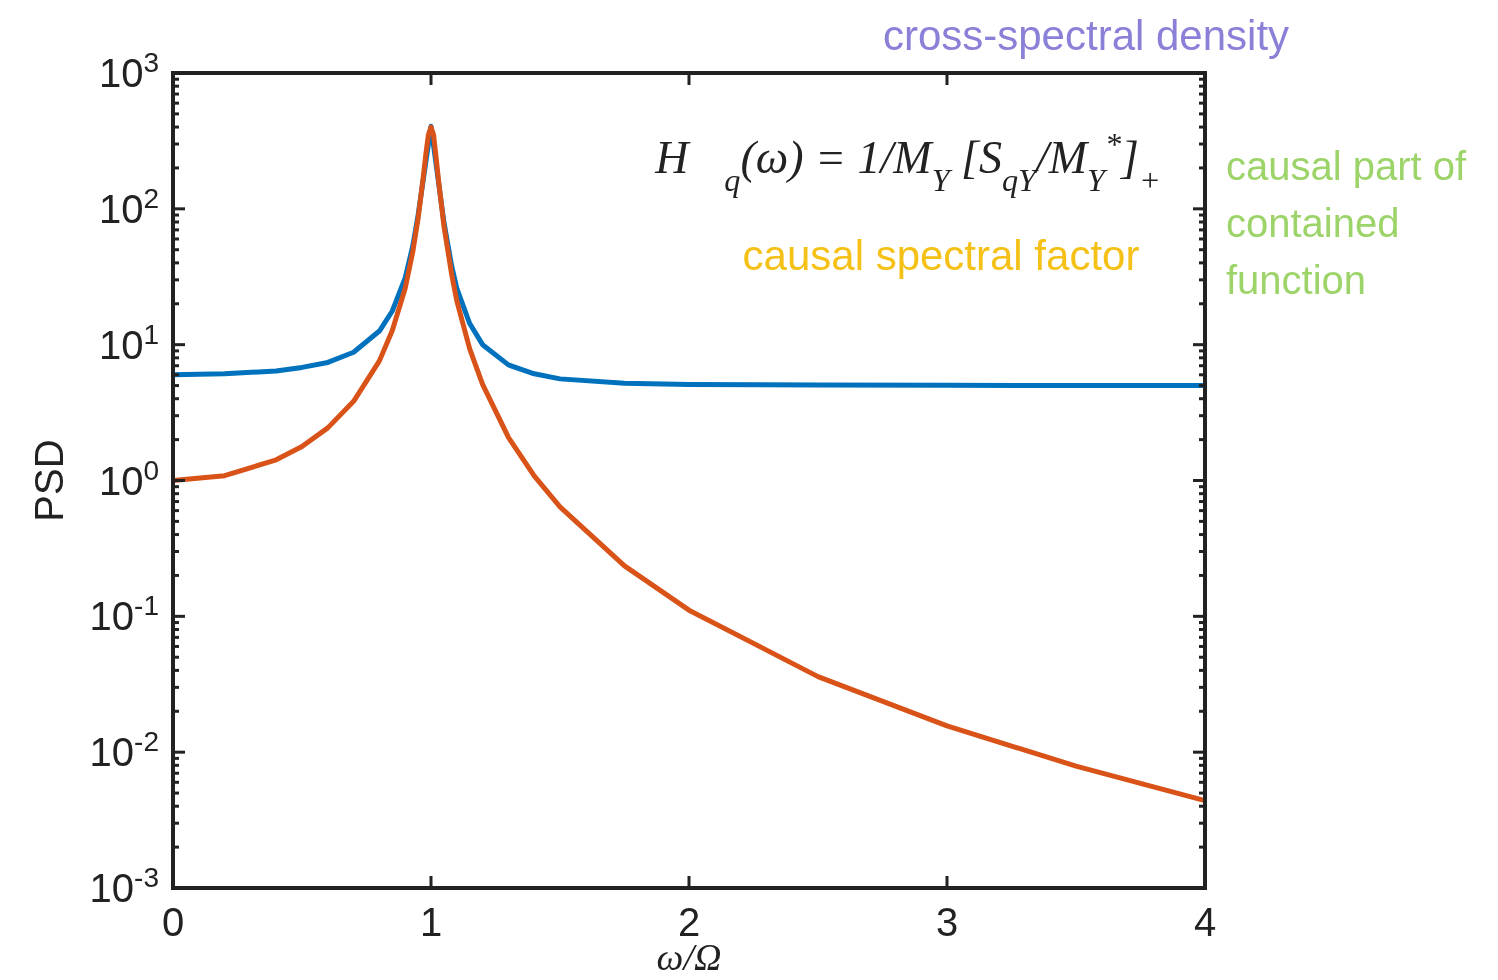 The height and width of the screenshot is (980, 1498). I want to click on text: cross-spectral density, so click(1086, 35).